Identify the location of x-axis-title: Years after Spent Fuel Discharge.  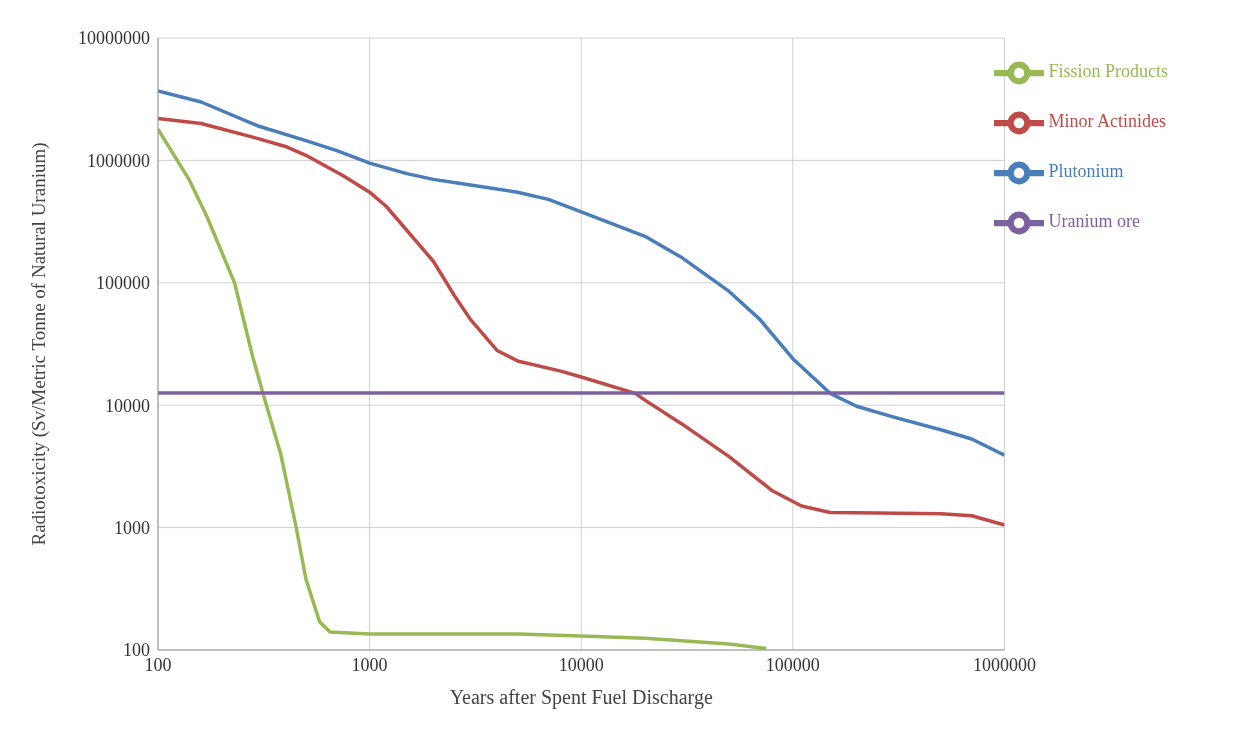
(581, 697).